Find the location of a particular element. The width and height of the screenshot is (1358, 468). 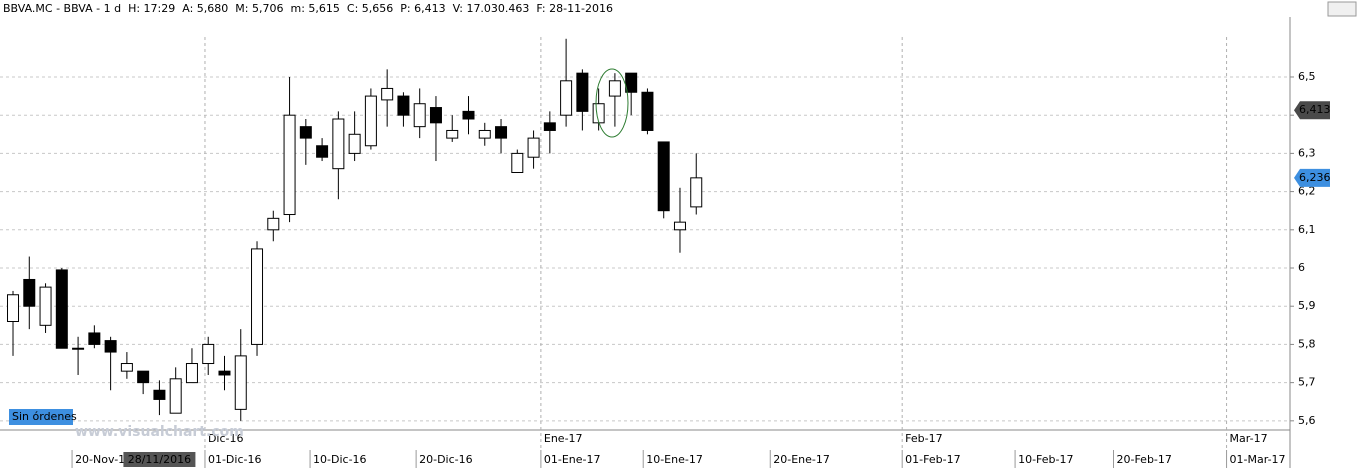

month-label: Ene-17 is located at coordinates (563, 438).